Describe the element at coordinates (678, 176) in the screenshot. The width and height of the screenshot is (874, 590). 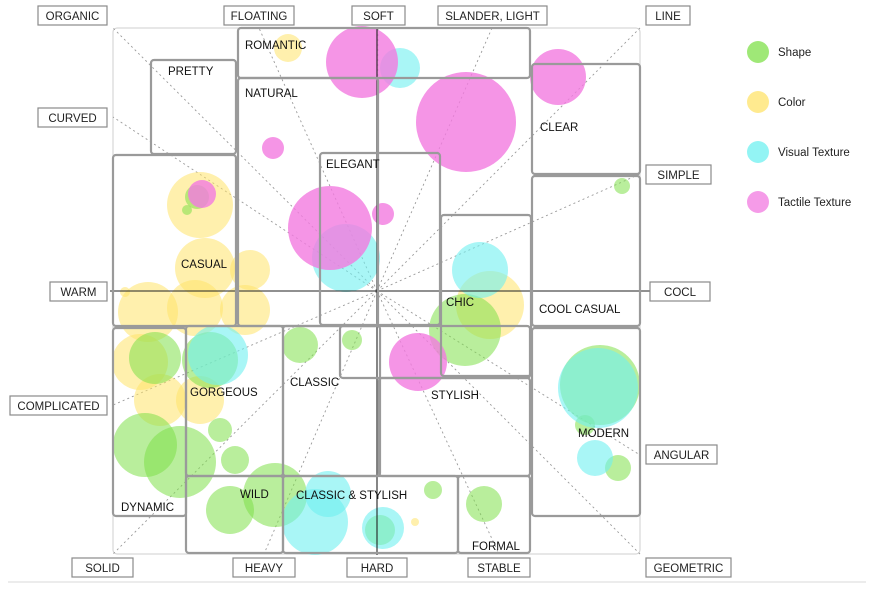
I see `axis-label-simple: SIMPLE` at that location.